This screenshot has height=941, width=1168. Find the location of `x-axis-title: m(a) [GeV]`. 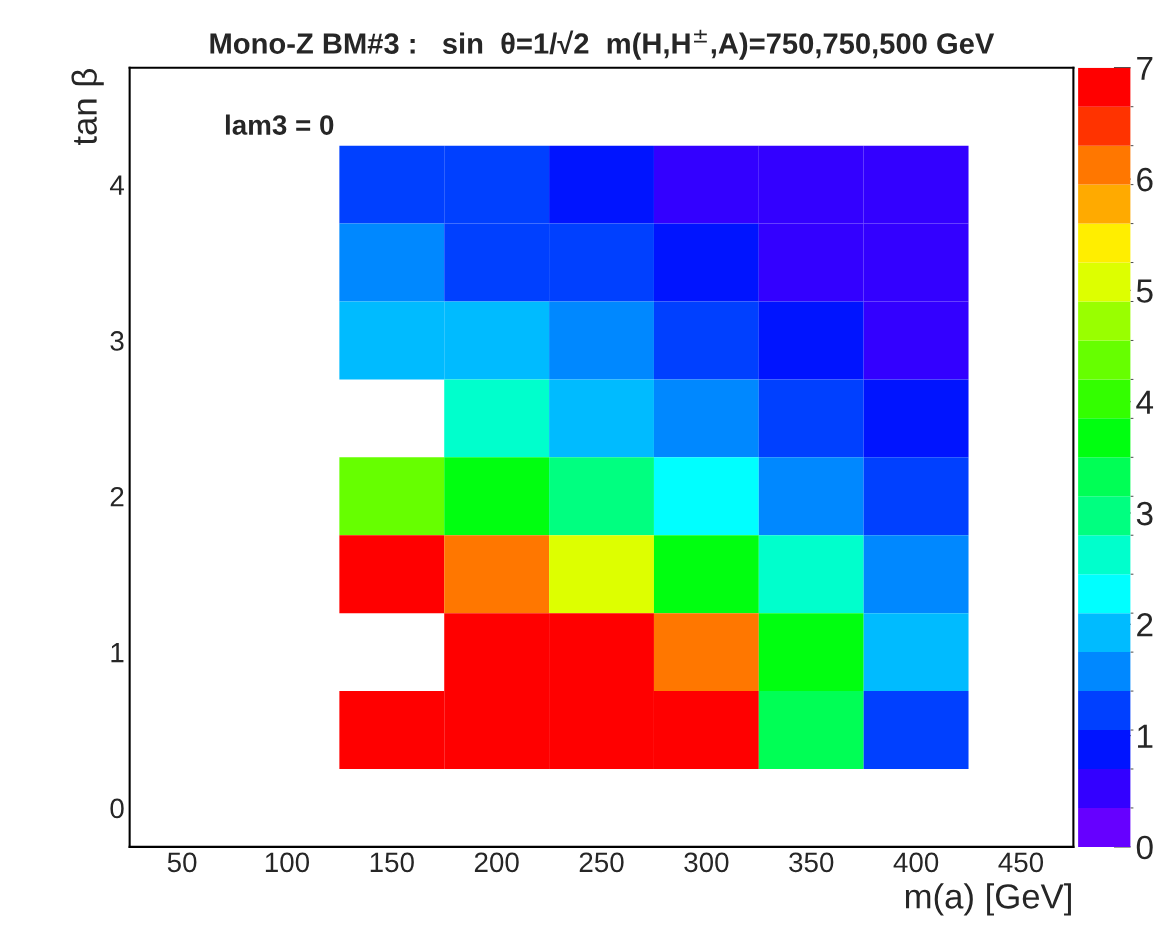

x-axis-title: m(a) [GeV] is located at coordinates (988, 899).